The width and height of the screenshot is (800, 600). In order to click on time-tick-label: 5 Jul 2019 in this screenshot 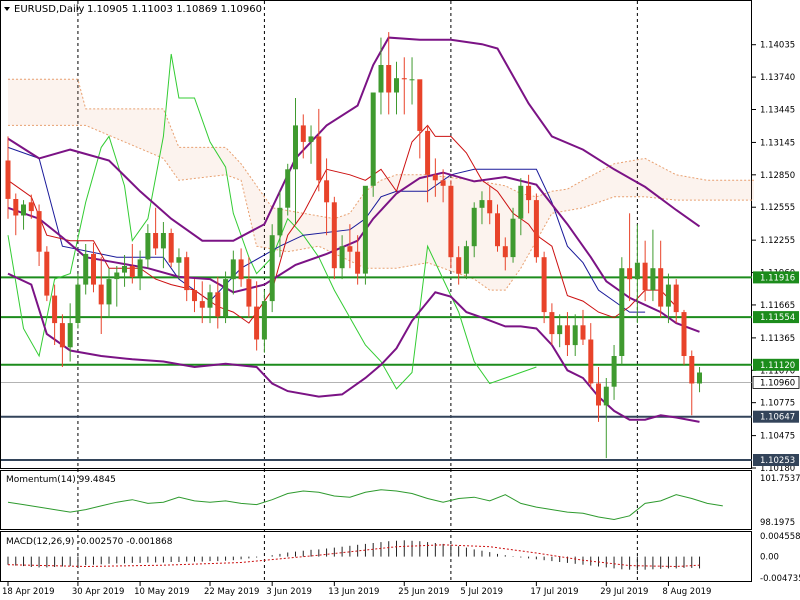, I will do `click(481, 592)`.